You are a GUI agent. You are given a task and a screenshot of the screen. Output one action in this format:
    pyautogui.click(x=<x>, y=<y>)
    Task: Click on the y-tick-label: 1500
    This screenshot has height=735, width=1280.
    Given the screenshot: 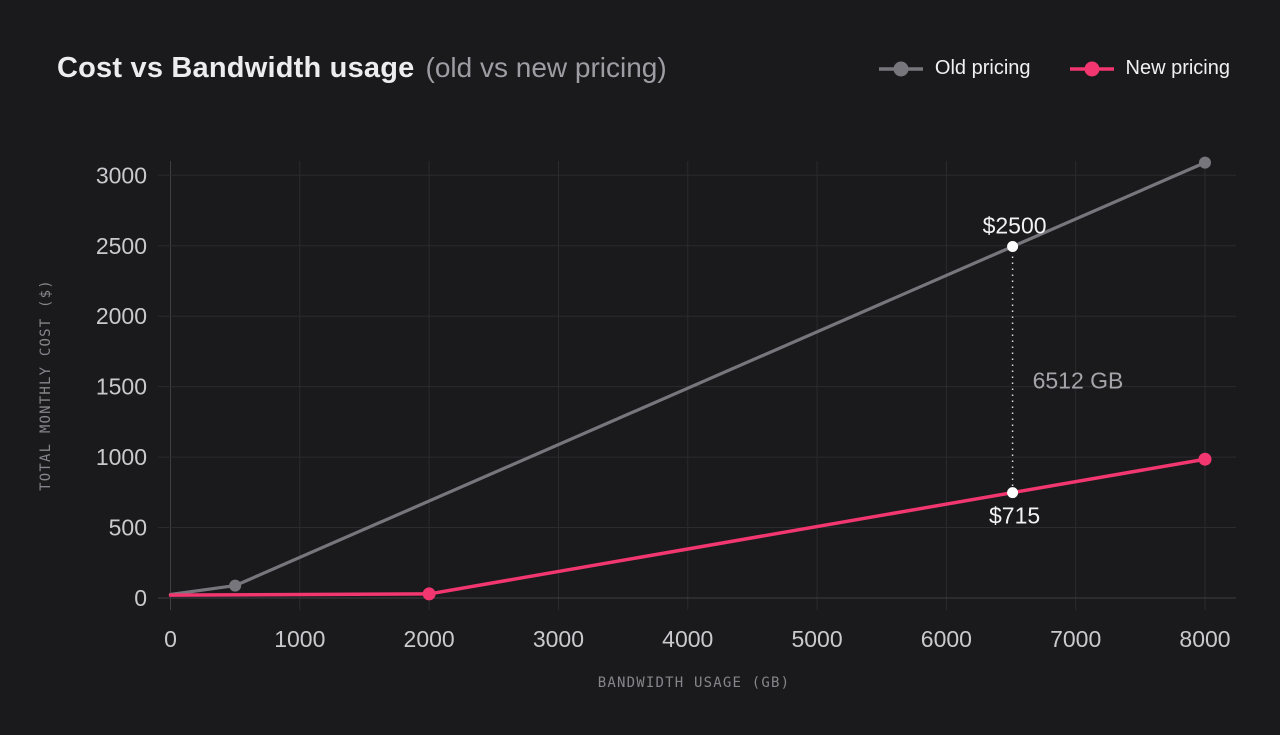 What is the action you would take?
    pyautogui.click(x=121, y=387)
    